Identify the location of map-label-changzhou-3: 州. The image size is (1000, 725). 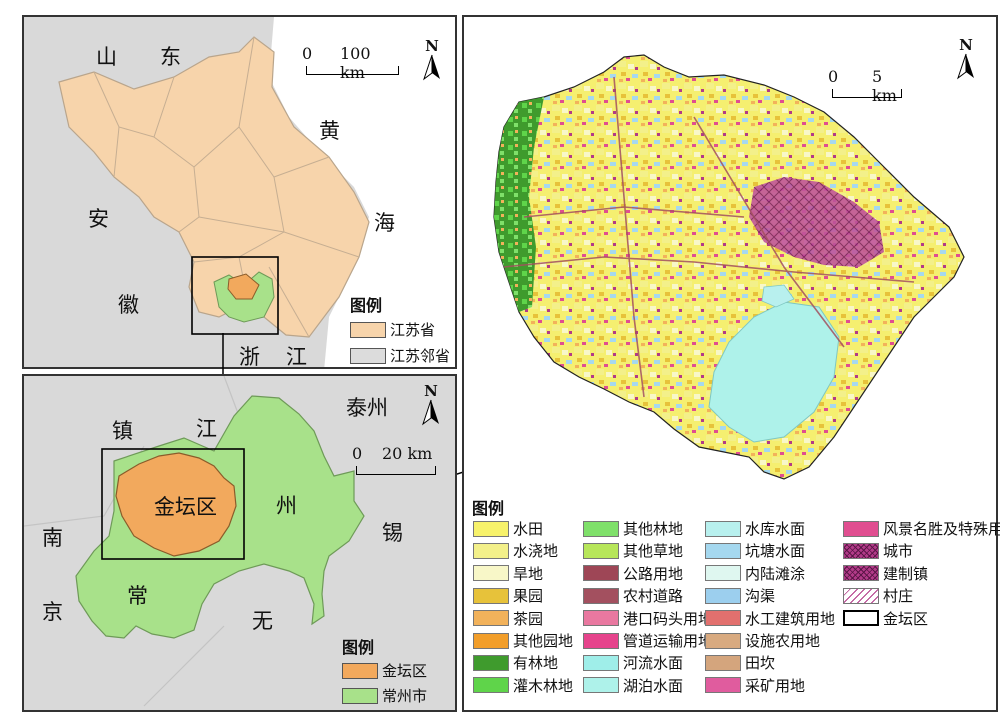
(286, 506).